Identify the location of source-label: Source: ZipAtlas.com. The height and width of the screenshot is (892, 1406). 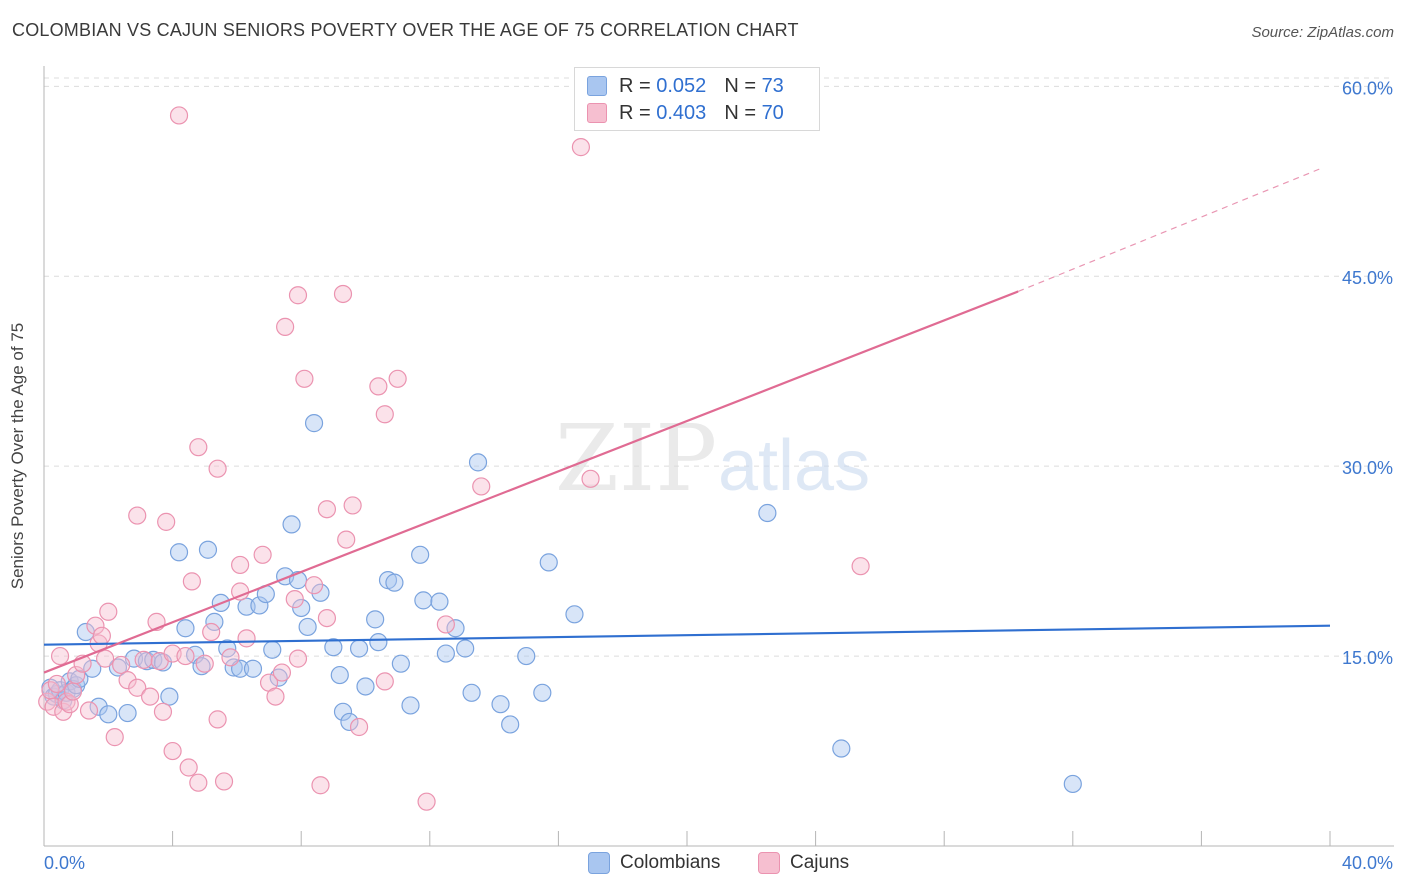
(1322, 32).